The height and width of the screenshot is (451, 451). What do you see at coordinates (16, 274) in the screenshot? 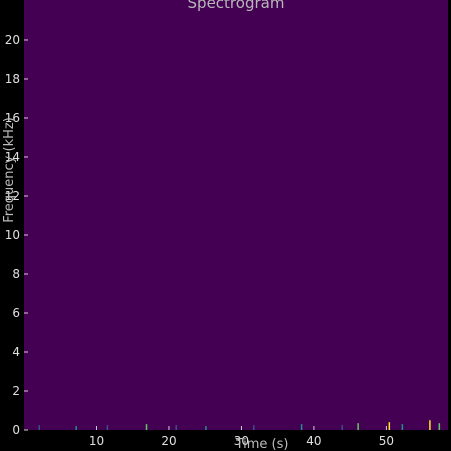
I see `y-tick-label: 8` at bounding box center [16, 274].